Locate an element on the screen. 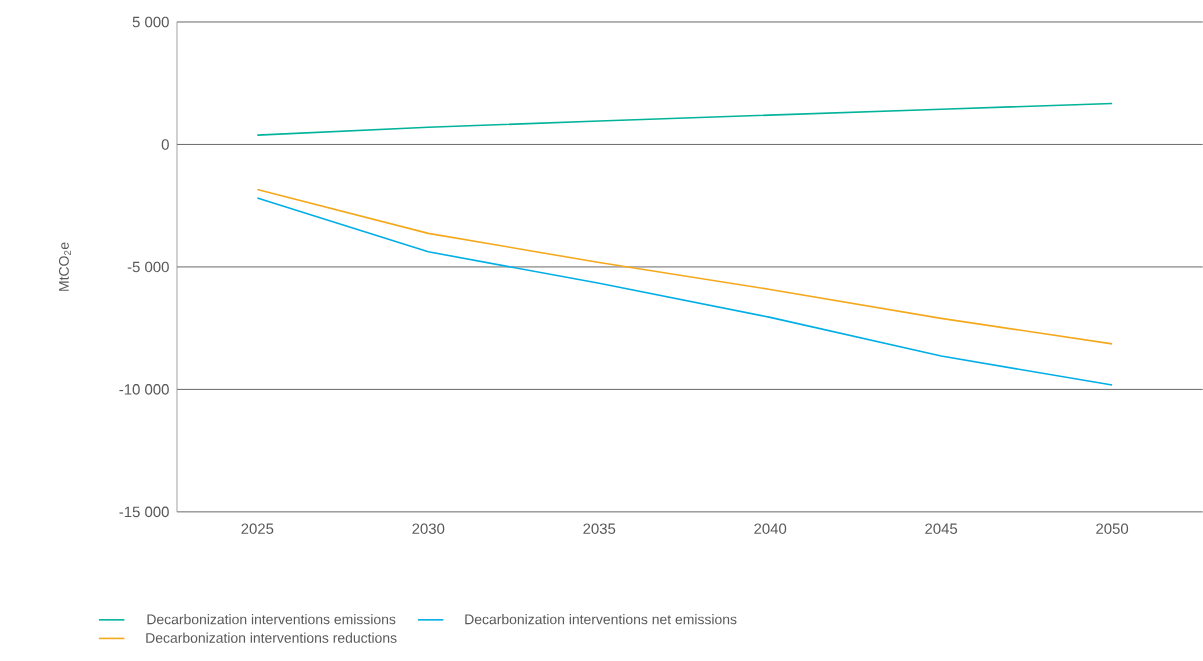 The height and width of the screenshot is (661, 1203). x-tick-label: 2035 is located at coordinates (599, 529).